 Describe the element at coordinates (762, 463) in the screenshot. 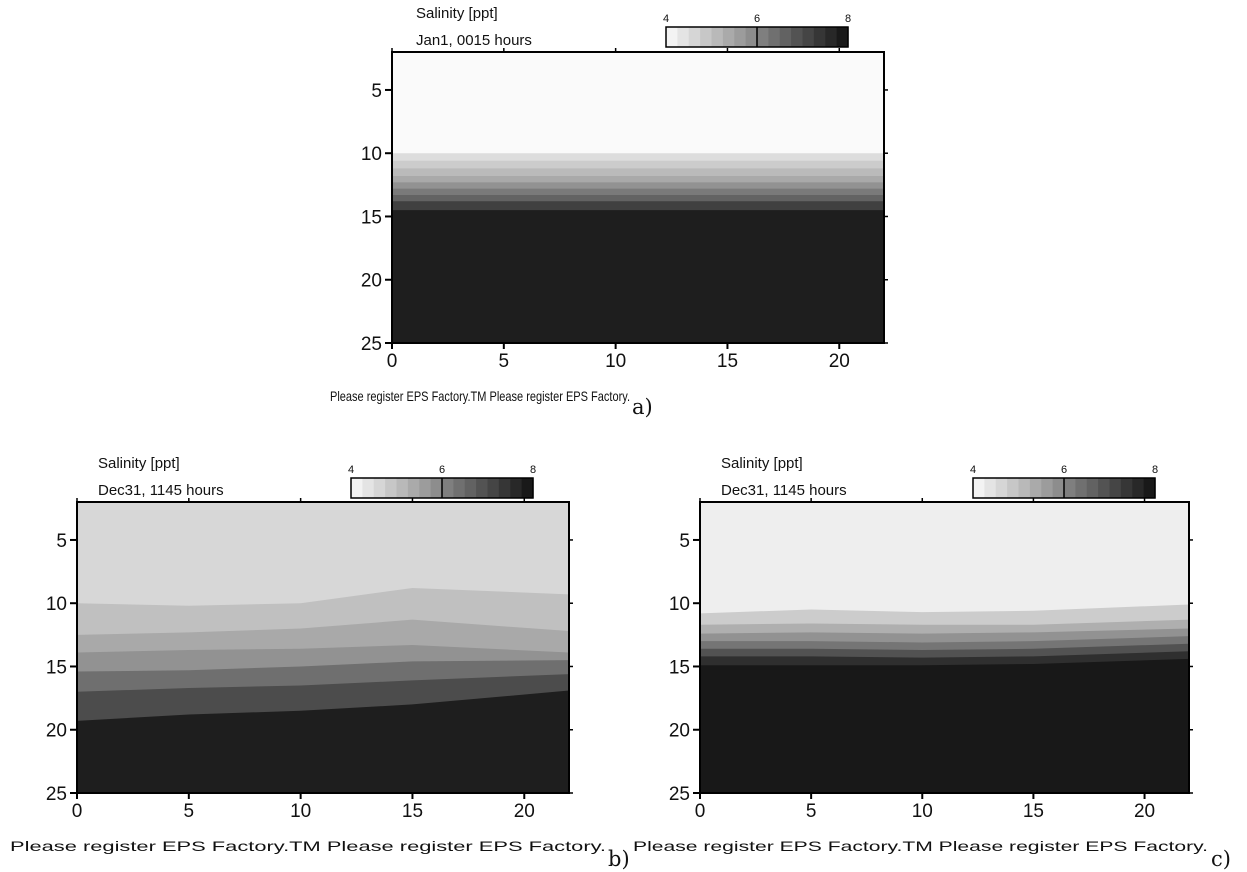

I see `panel-c-title: Salinity [ppt]` at that location.